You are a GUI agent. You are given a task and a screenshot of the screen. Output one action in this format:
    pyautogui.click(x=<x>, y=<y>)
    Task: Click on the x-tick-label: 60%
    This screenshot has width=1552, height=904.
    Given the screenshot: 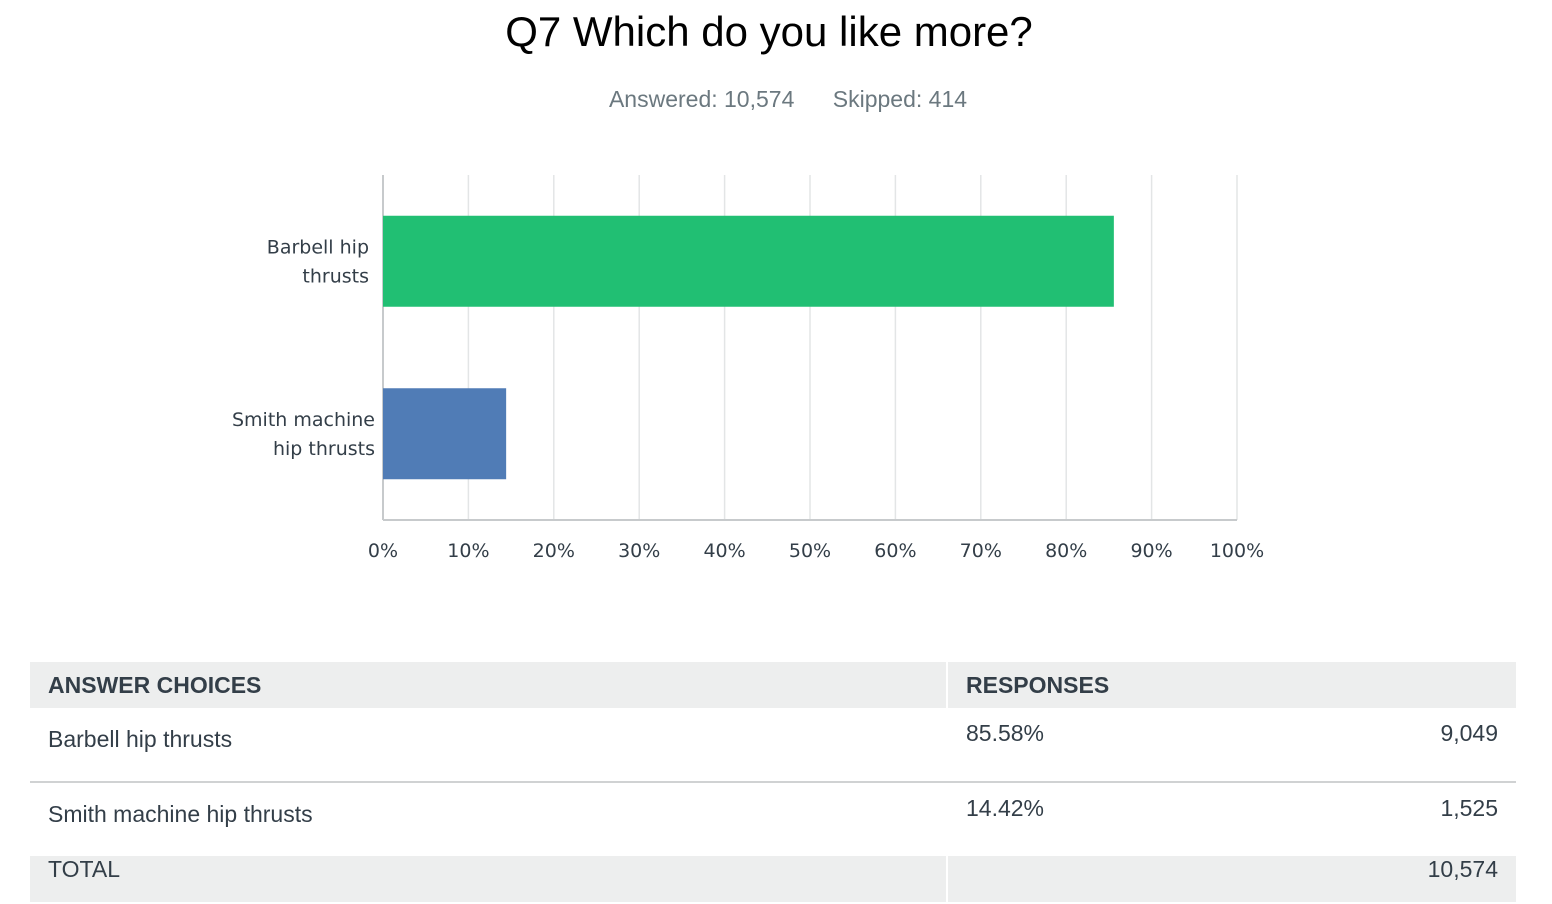 What is the action you would take?
    pyautogui.click(x=895, y=551)
    